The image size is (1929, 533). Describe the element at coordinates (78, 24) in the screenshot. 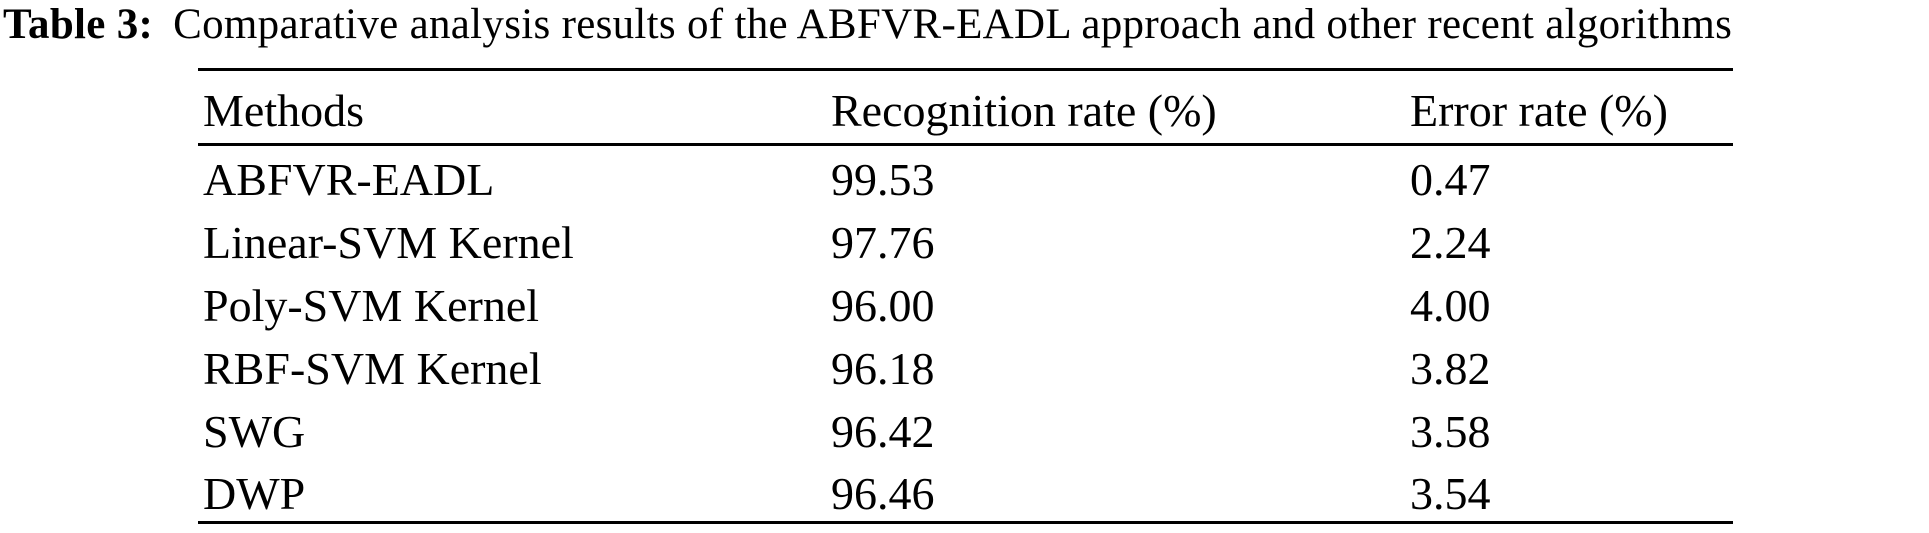

I see `table-caption-label: Table 3:` at that location.